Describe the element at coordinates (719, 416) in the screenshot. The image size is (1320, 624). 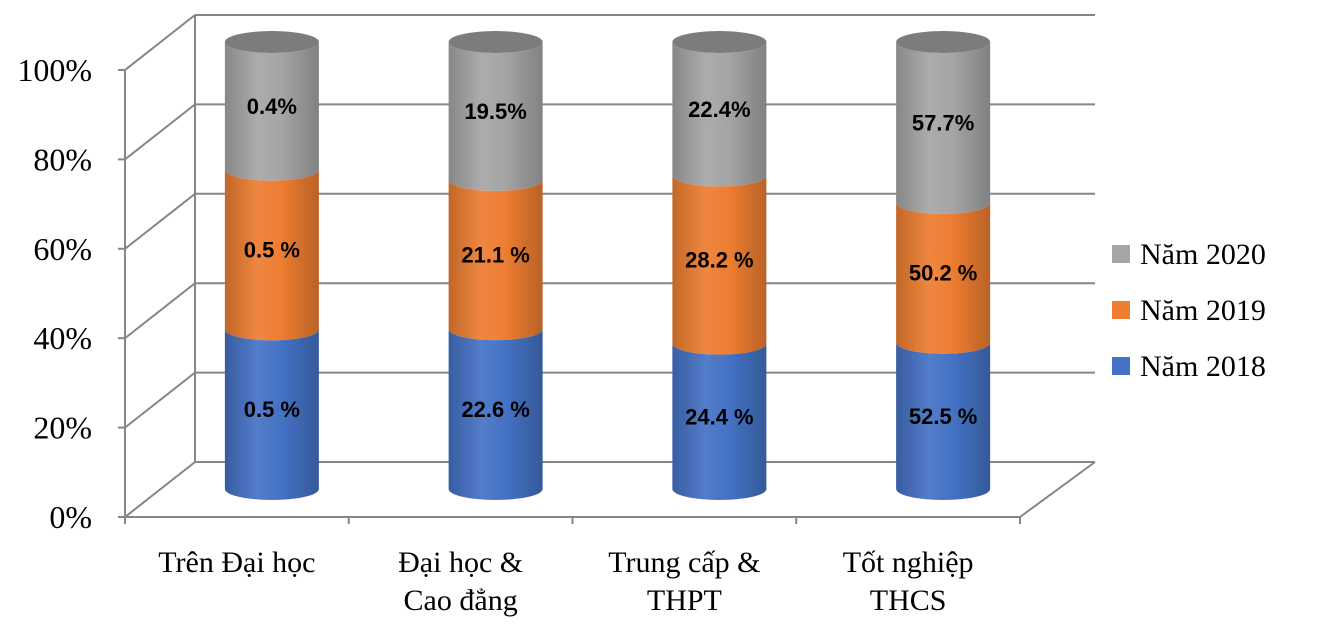
I see `data-label: 24.4 %` at that location.